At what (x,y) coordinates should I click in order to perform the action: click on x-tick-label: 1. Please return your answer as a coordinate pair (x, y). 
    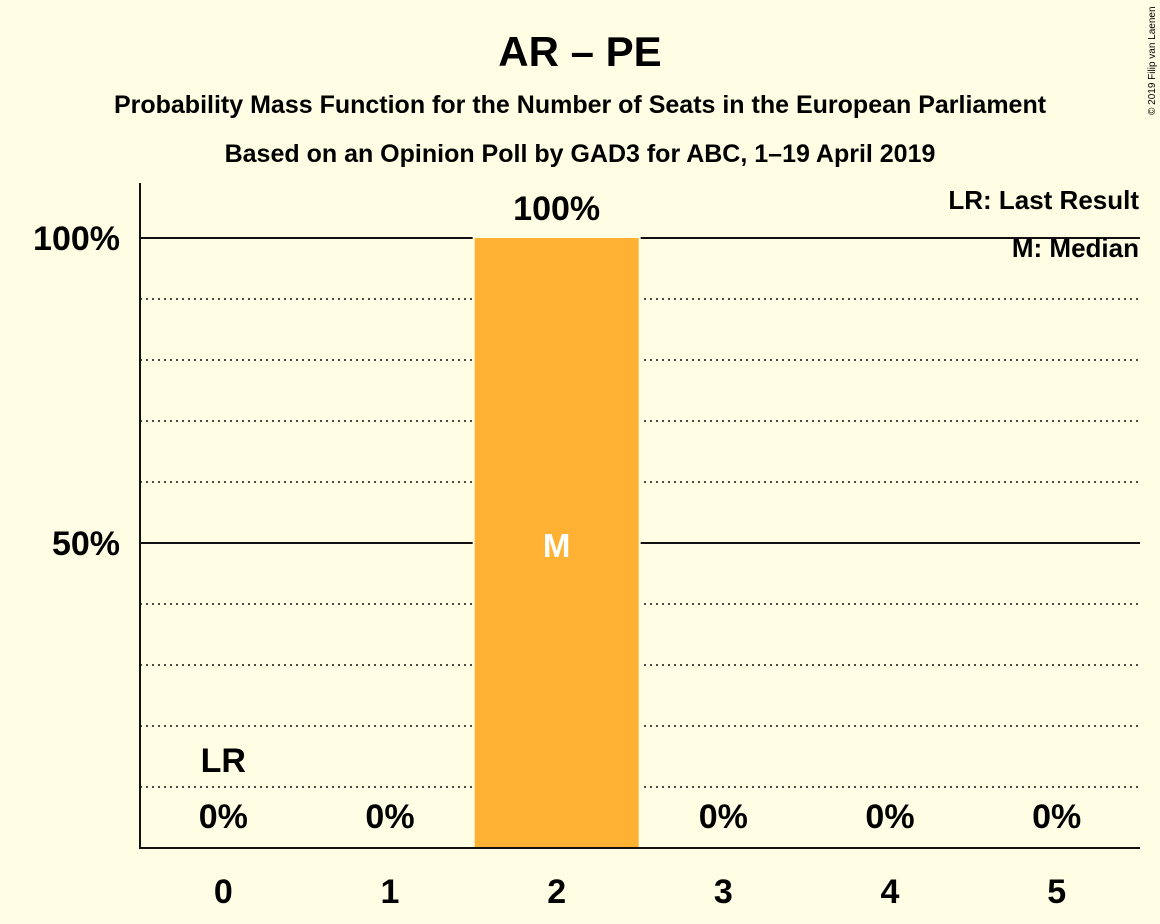
    Looking at the image, I should click on (390, 892).